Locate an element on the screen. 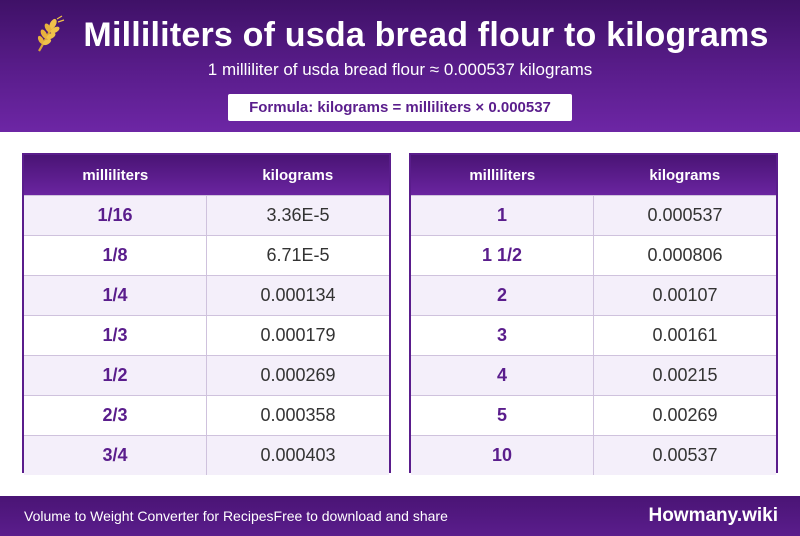  brand-link: Howmany.wiki is located at coordinates (713, 515).